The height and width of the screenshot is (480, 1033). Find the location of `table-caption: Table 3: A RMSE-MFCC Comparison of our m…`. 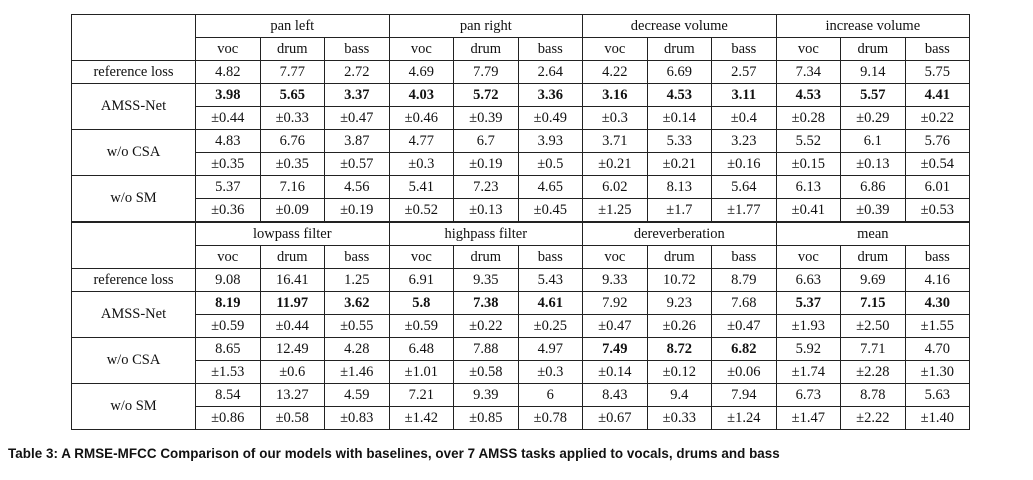

table-caption: Table 3: A RMSE-MFCC Comparison of our m… is located at coordinates (394, 453).